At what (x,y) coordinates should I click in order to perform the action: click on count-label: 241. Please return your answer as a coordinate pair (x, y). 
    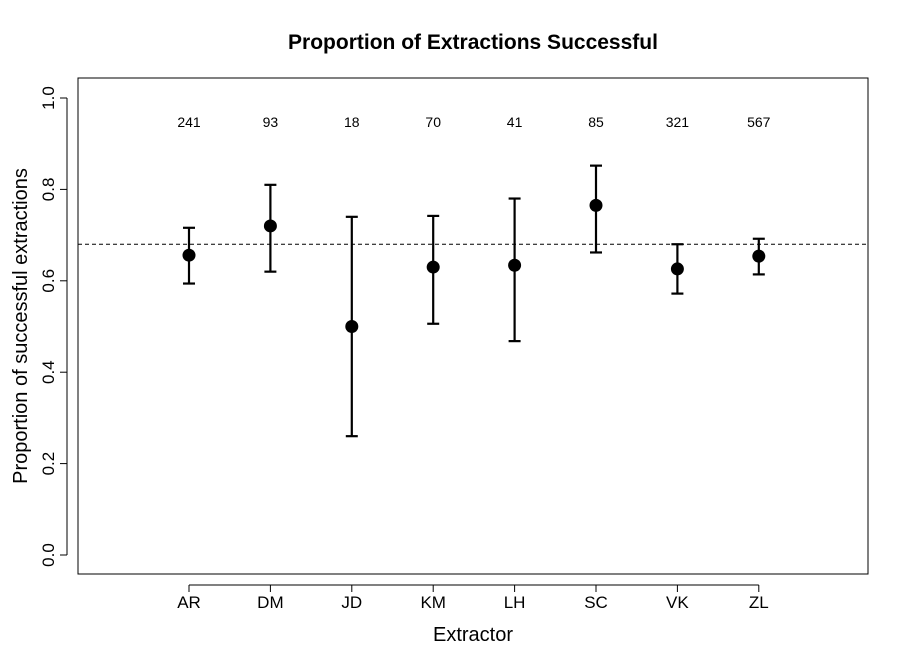
    Looking at the image, I should click on (189, 122).